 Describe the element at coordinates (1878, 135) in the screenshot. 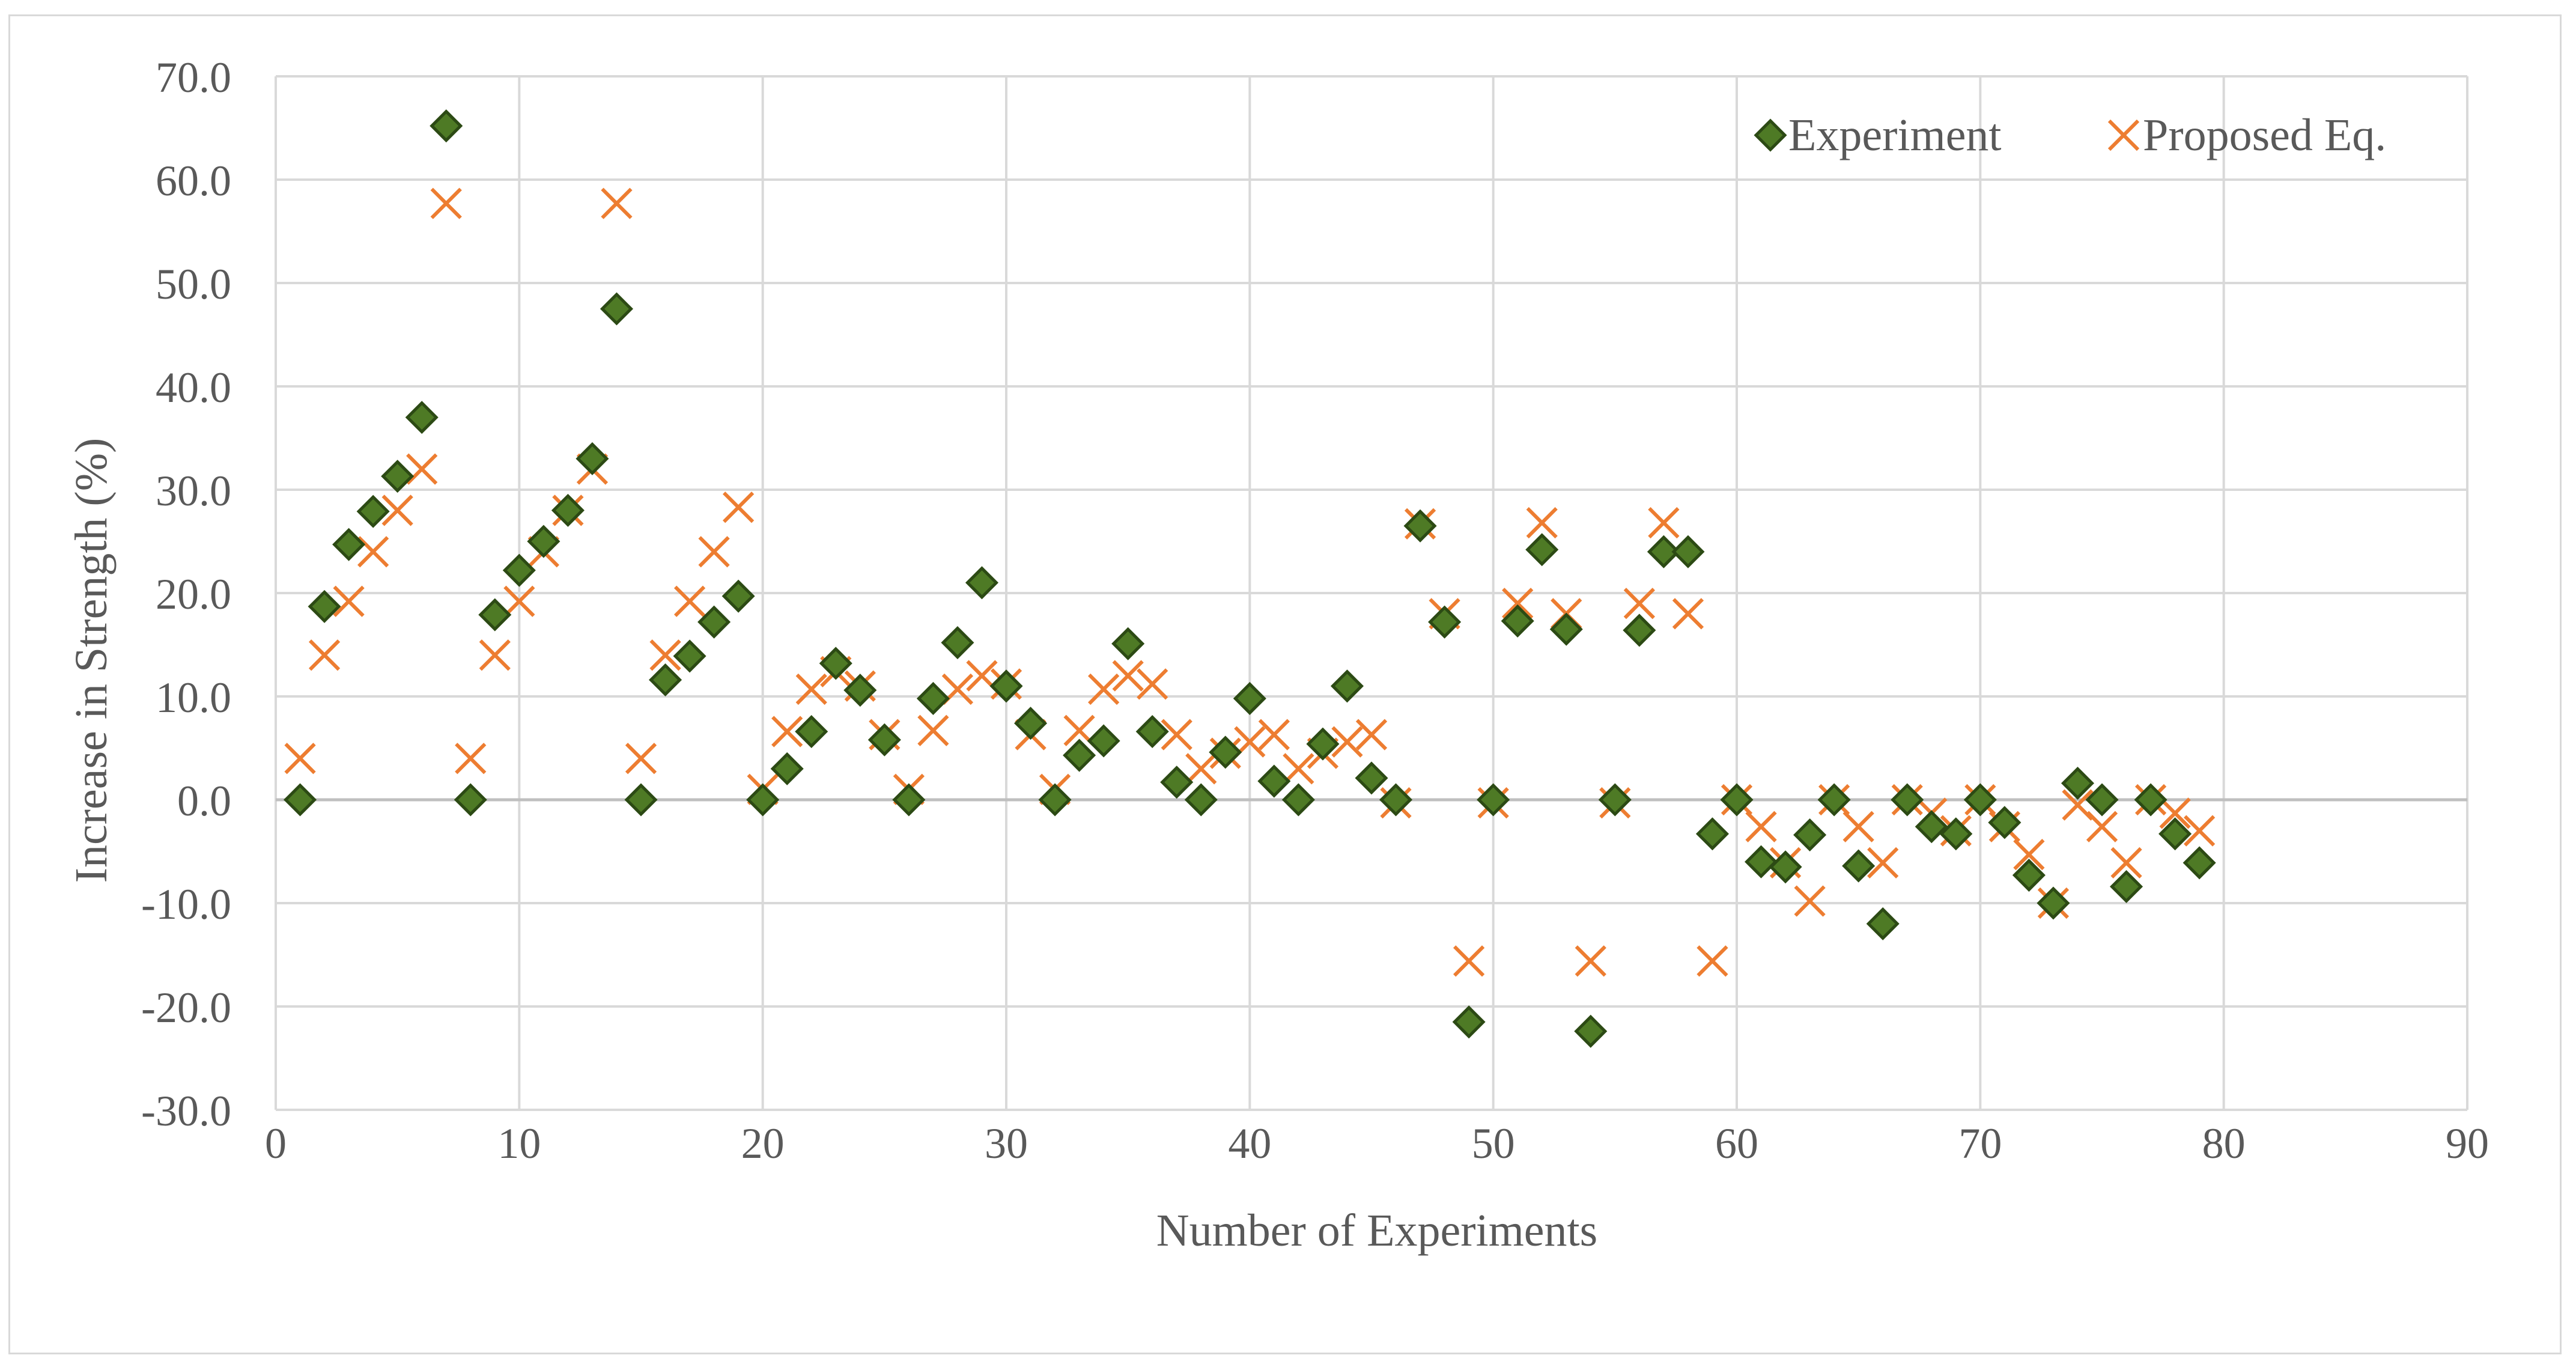

I see `legend-item-experiment: Experiment` at that location.